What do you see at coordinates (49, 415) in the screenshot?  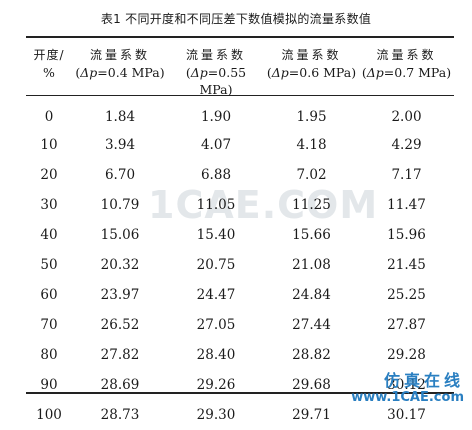 I see `opening-cell: 100` at bounding box center [49, 415].